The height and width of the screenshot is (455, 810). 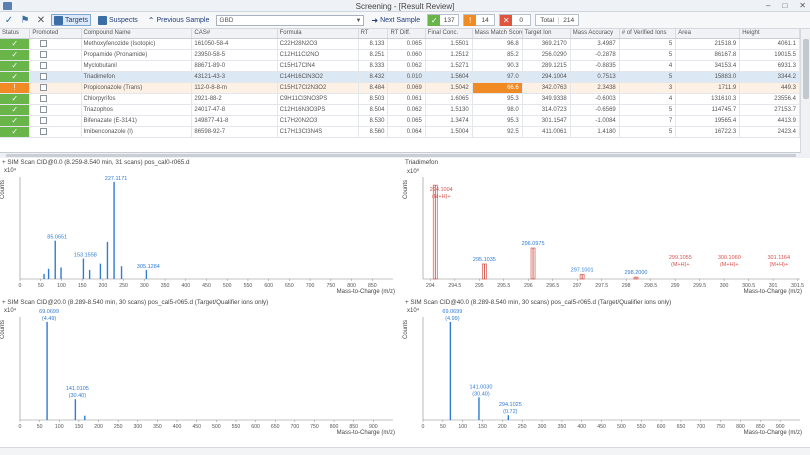 I want to click on x-tick-label: 250, so click(x=118, y=427).